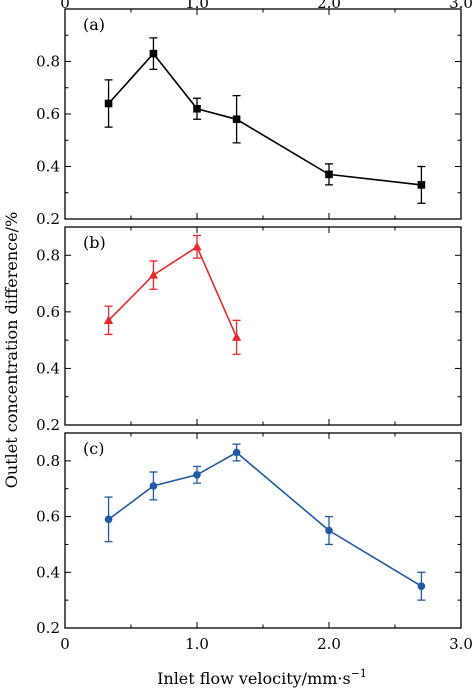 Image resolution: width=474 pixels, height=690 pixels. I want to click on x-tick-label: 1.0, so click(197, 644).